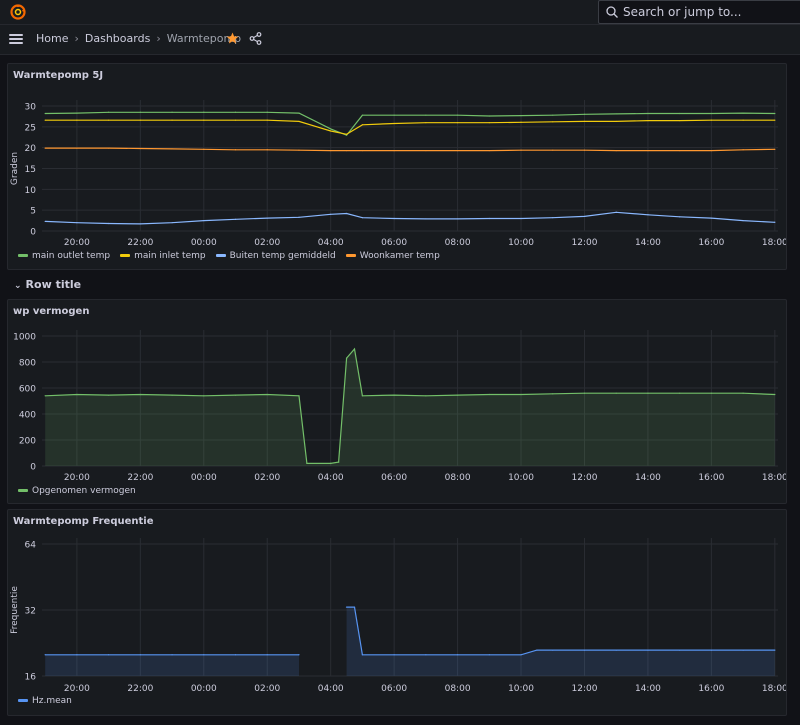 Image resolution: width=800 pixels, height=725 pixels. What do you see at coordinates (64, 256) in the screenshot?
I see `legend-item: main outlet temp` at bounding box center [64, 256].